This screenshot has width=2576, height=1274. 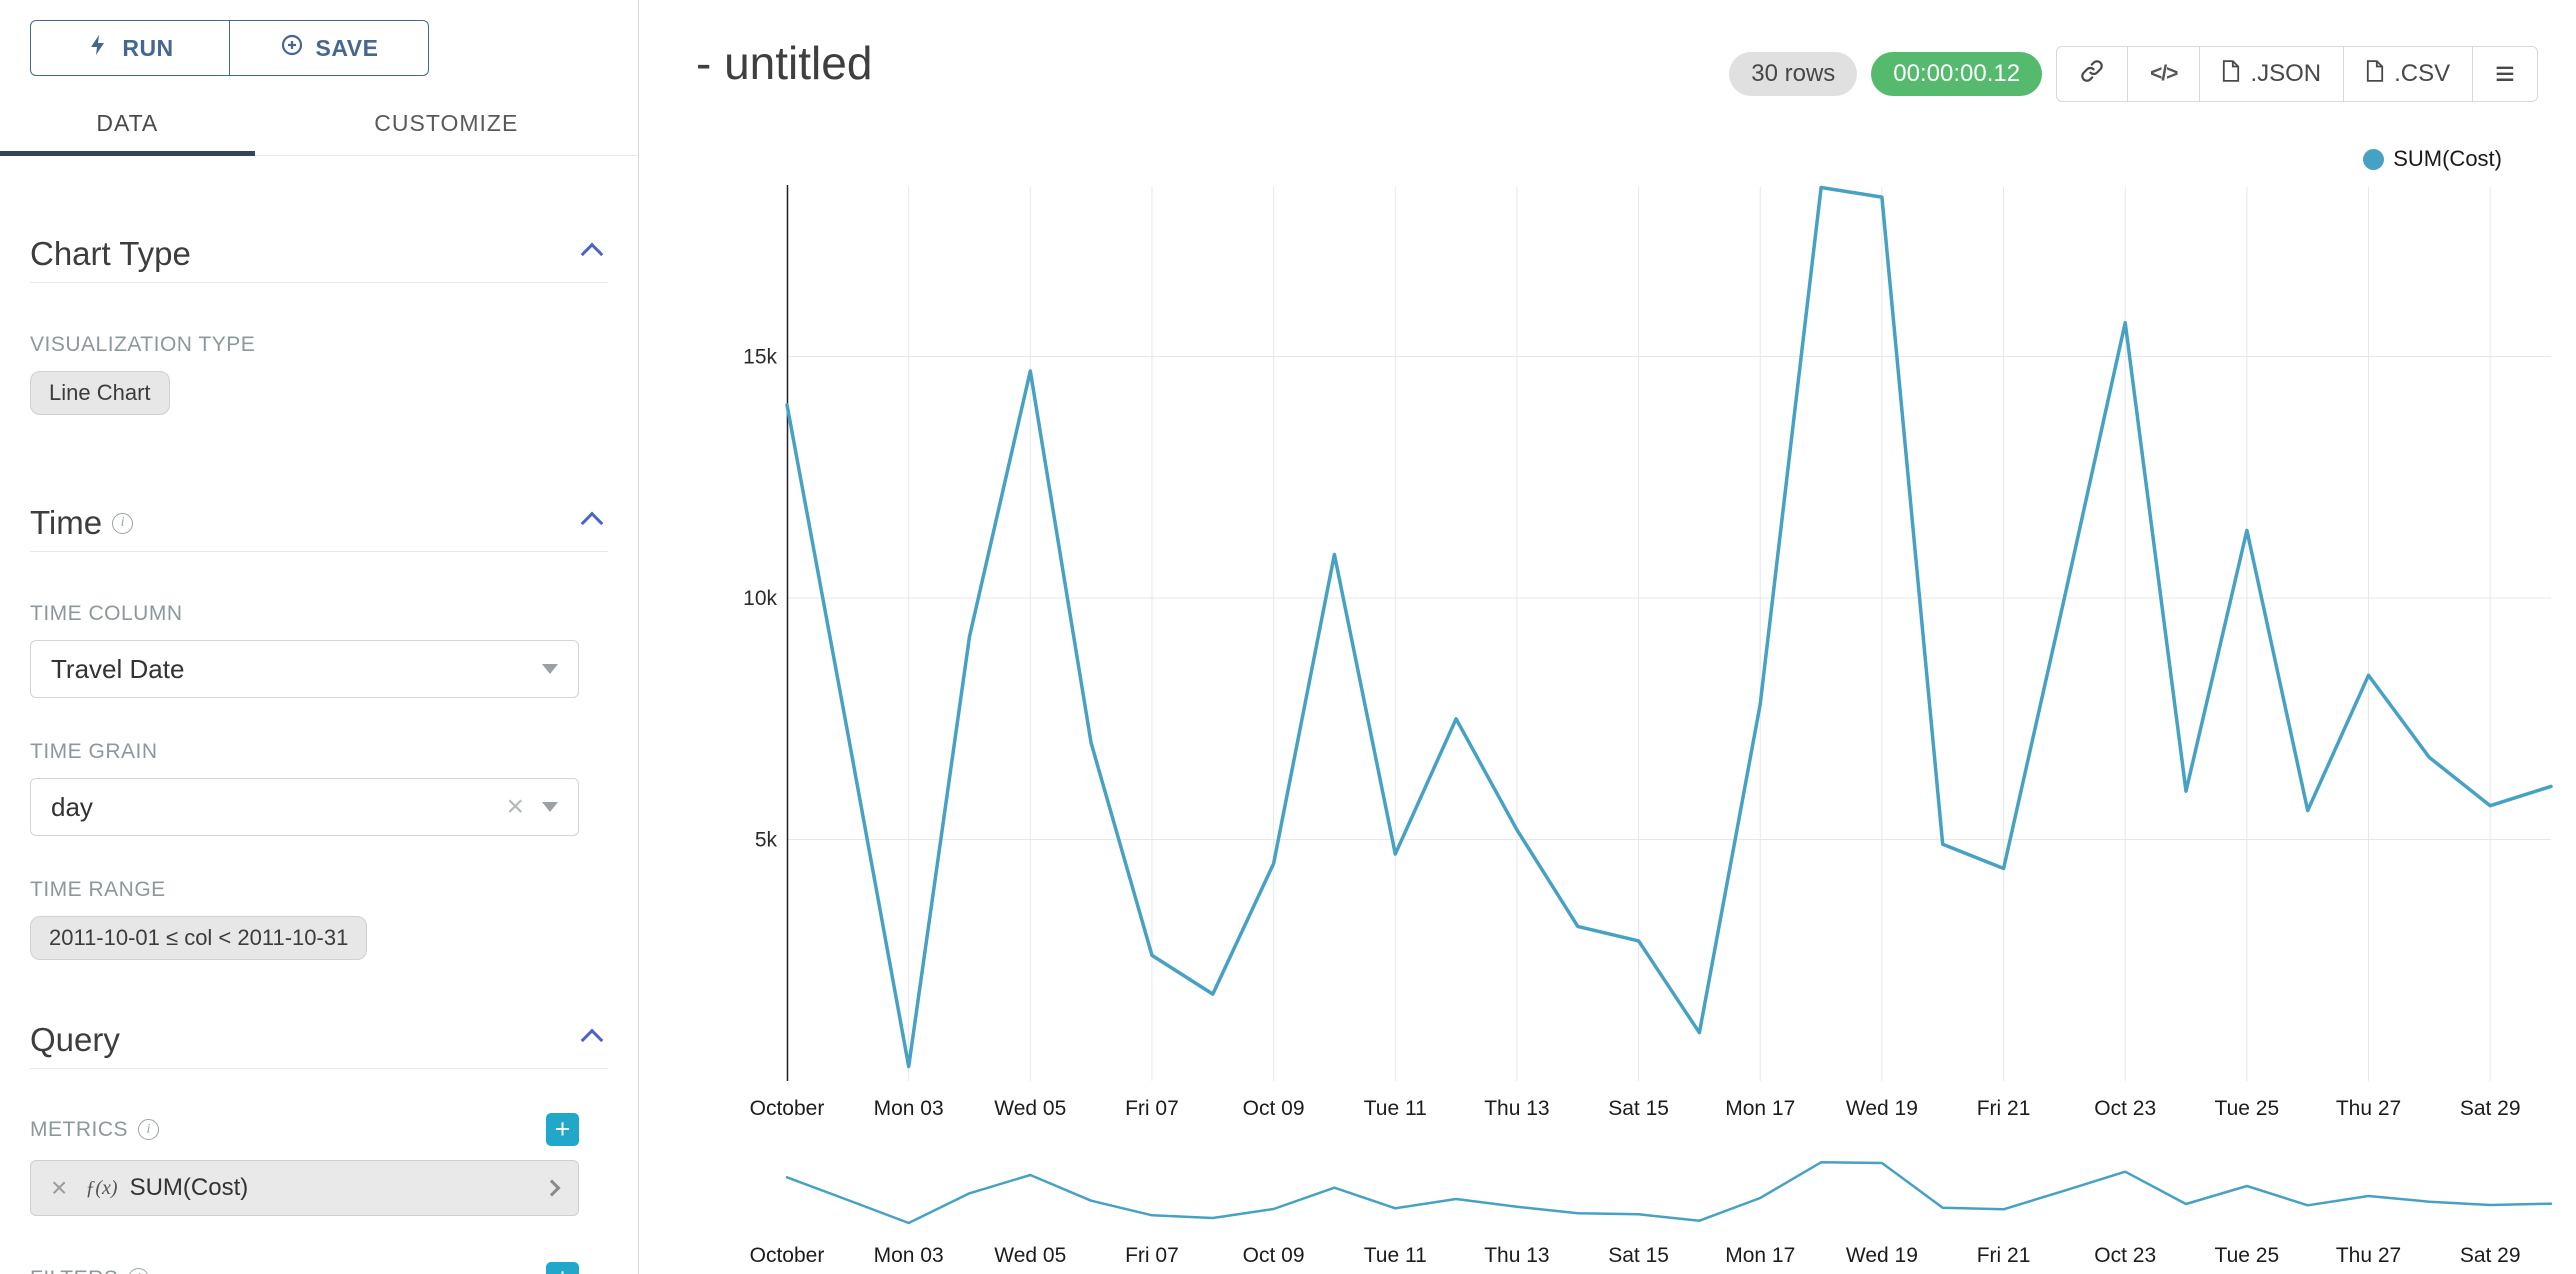 I want to click on metrics-label: METRICS, so click(x=79, y=1129).